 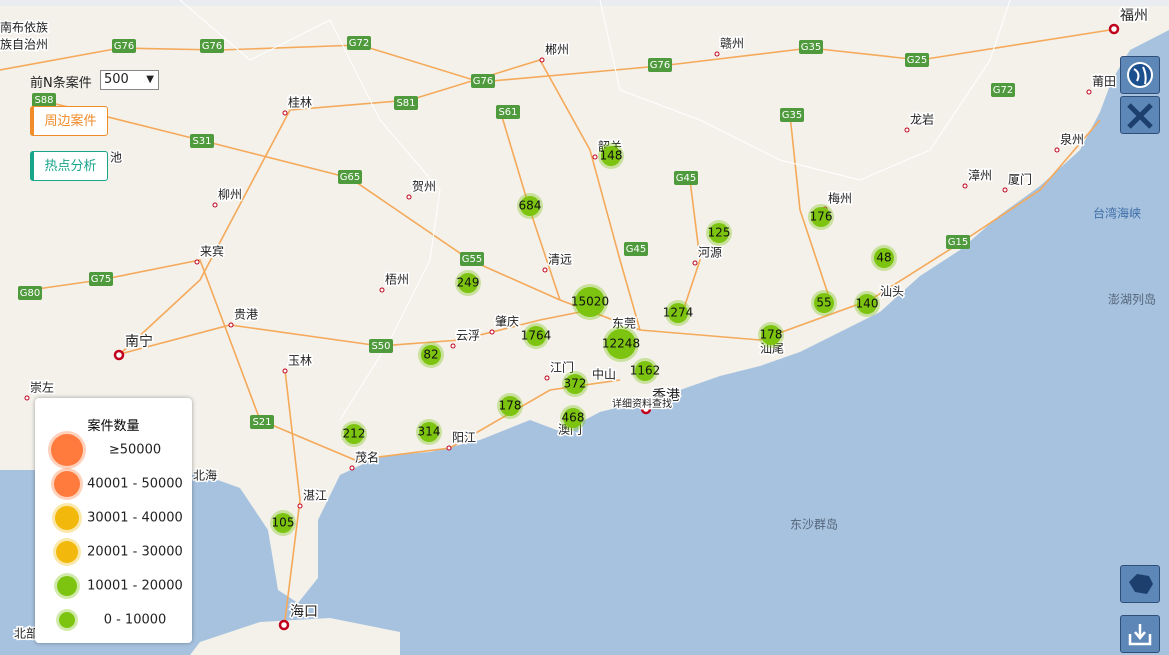 I want to click on cluster-count: 1274, so click(x=678, y=313).